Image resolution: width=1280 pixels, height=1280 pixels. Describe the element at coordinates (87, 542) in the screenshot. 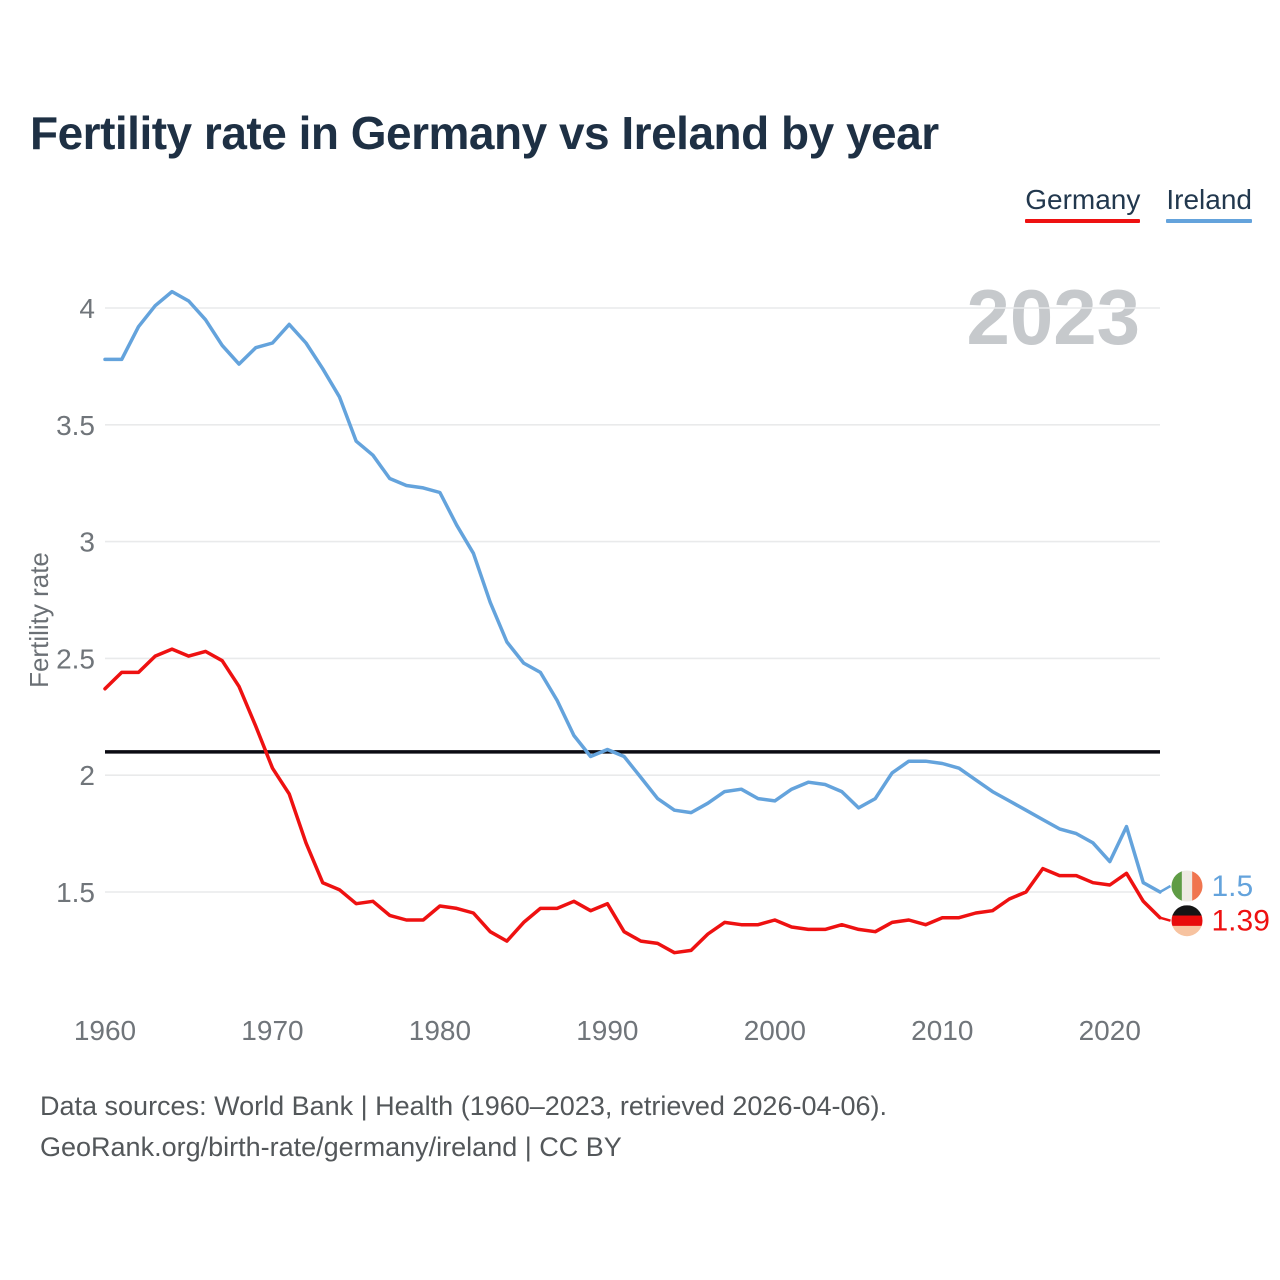

I see `y-tick-label: 3` at that location.